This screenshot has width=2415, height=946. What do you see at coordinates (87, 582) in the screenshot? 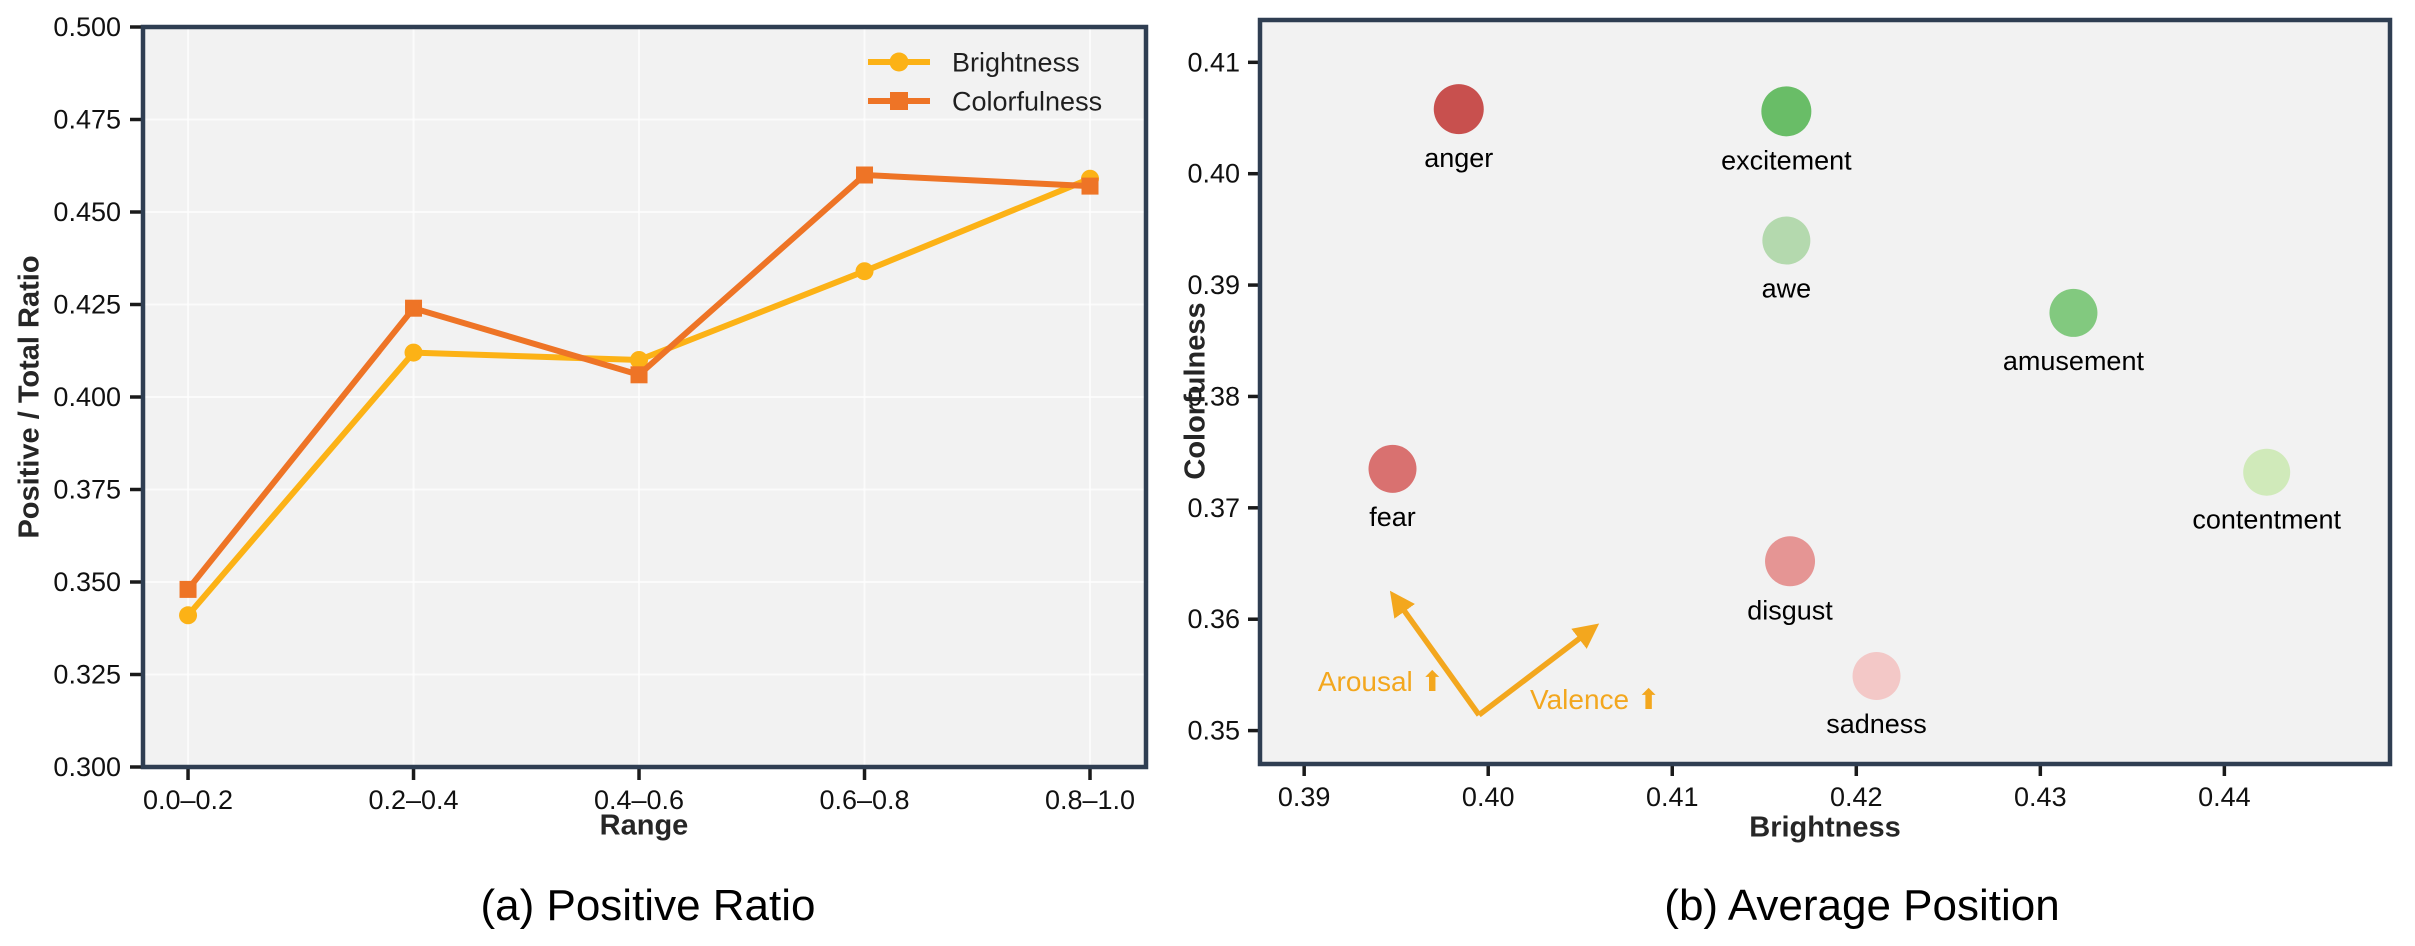
I see `y-tick-label: 0.350` at bounding box center [87, 582].